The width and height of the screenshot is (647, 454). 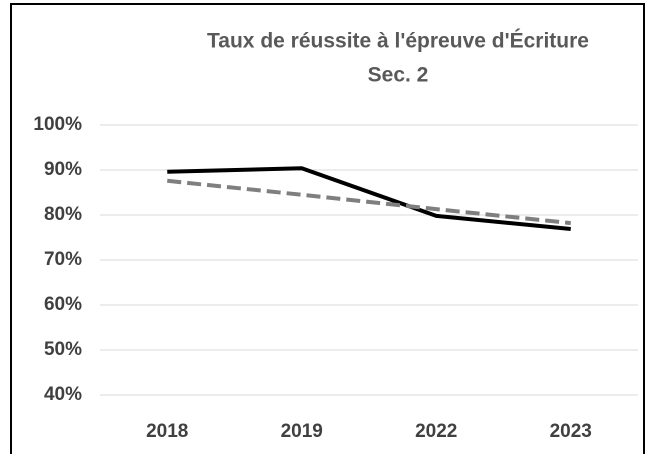 What do you see at coordinates (63, 169) in the screenshot?
I see `y-tick-label: 90%` at bounding box center [63, 169].